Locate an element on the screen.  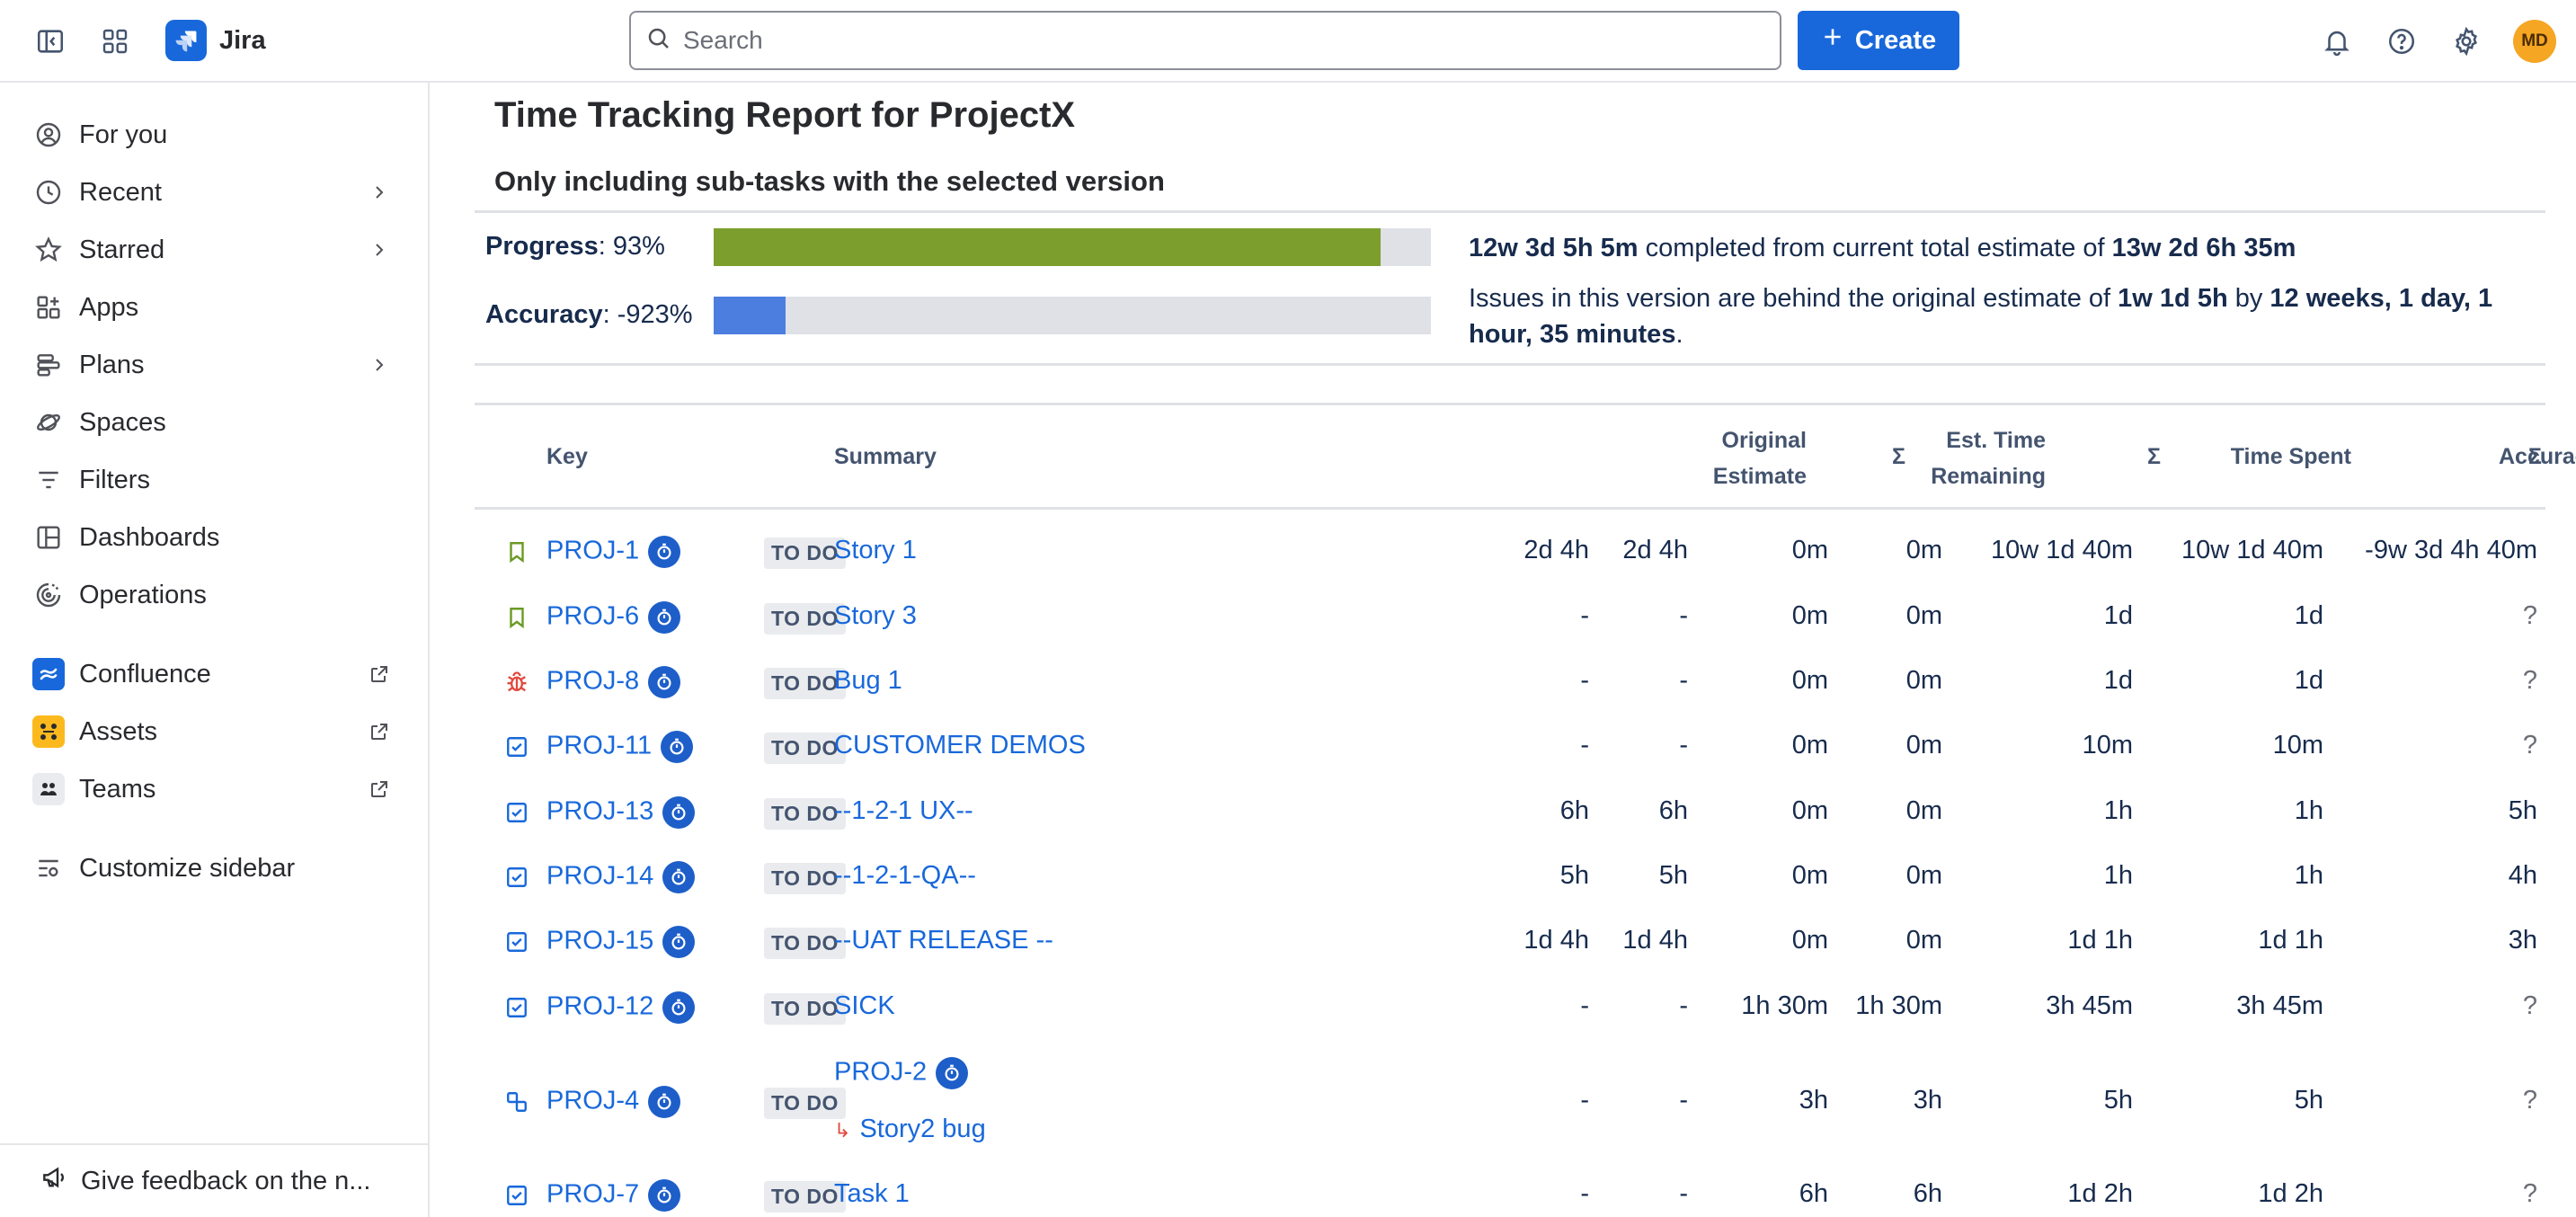
sidebar-item-apps: Apps is located at coordinates (214, 308).